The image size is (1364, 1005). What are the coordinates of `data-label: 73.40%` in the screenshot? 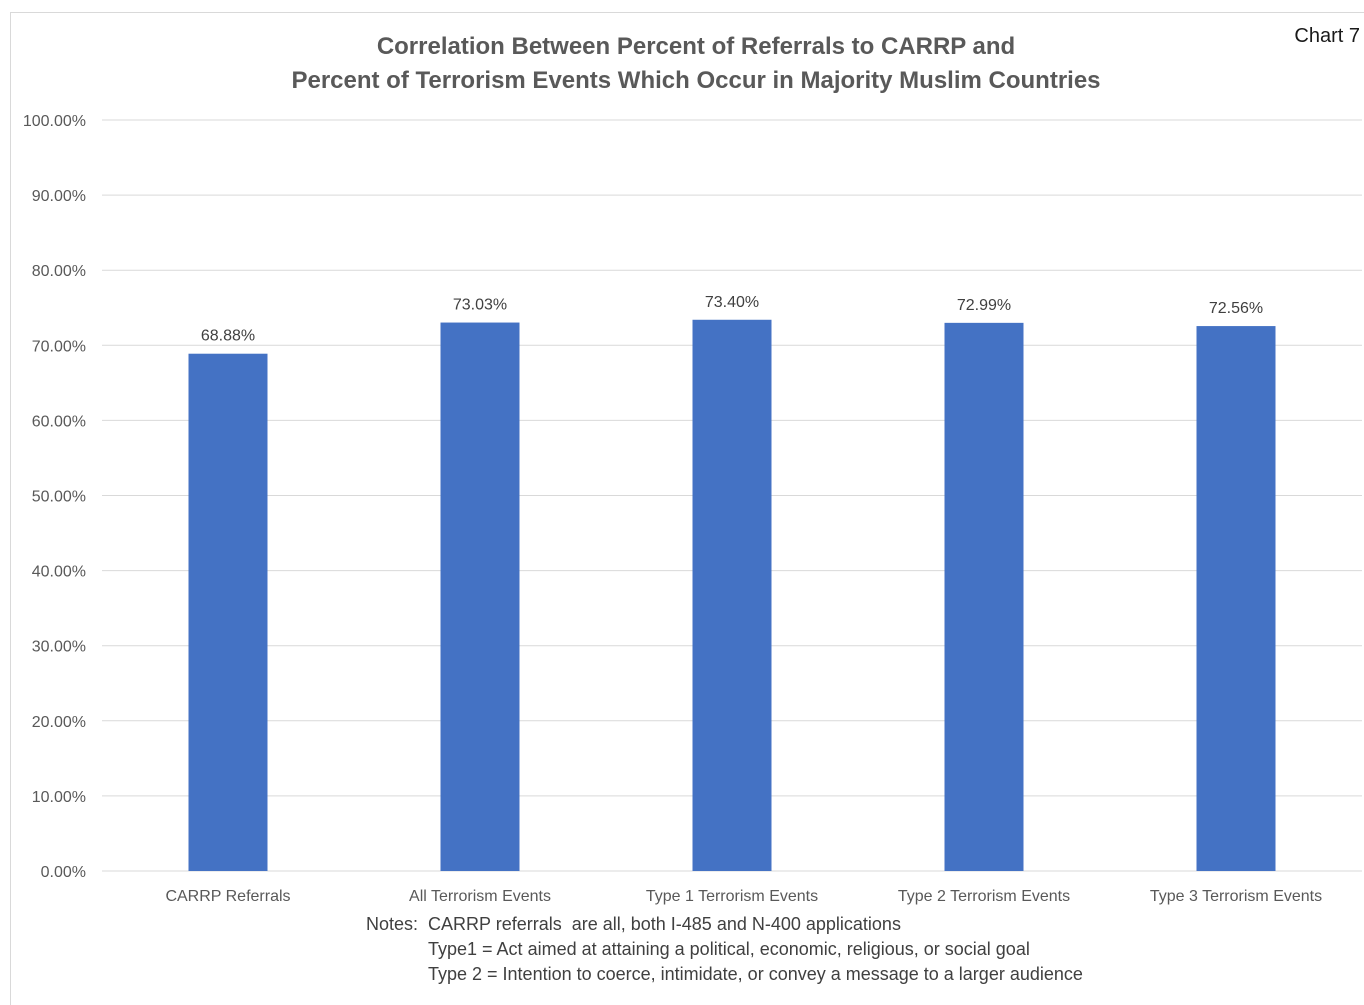 It's located at (732, 302).